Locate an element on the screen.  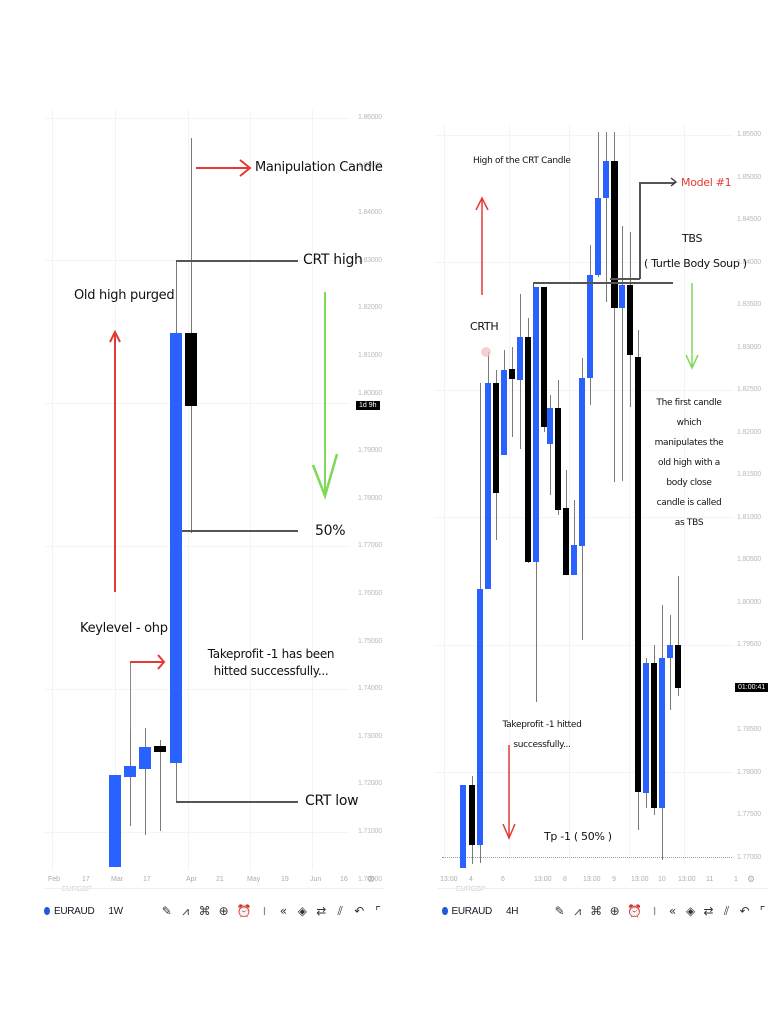
high-of-crt-label: High of the CRT Candle is located at coordinates (522, 161).